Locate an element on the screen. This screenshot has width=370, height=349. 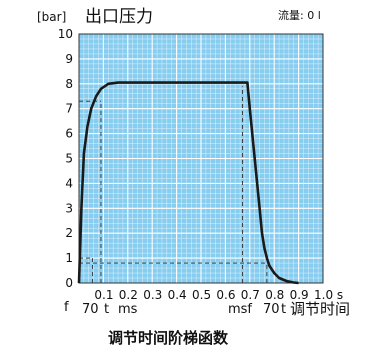
y-tick-label: 9 is located at coordinates (69, 59).